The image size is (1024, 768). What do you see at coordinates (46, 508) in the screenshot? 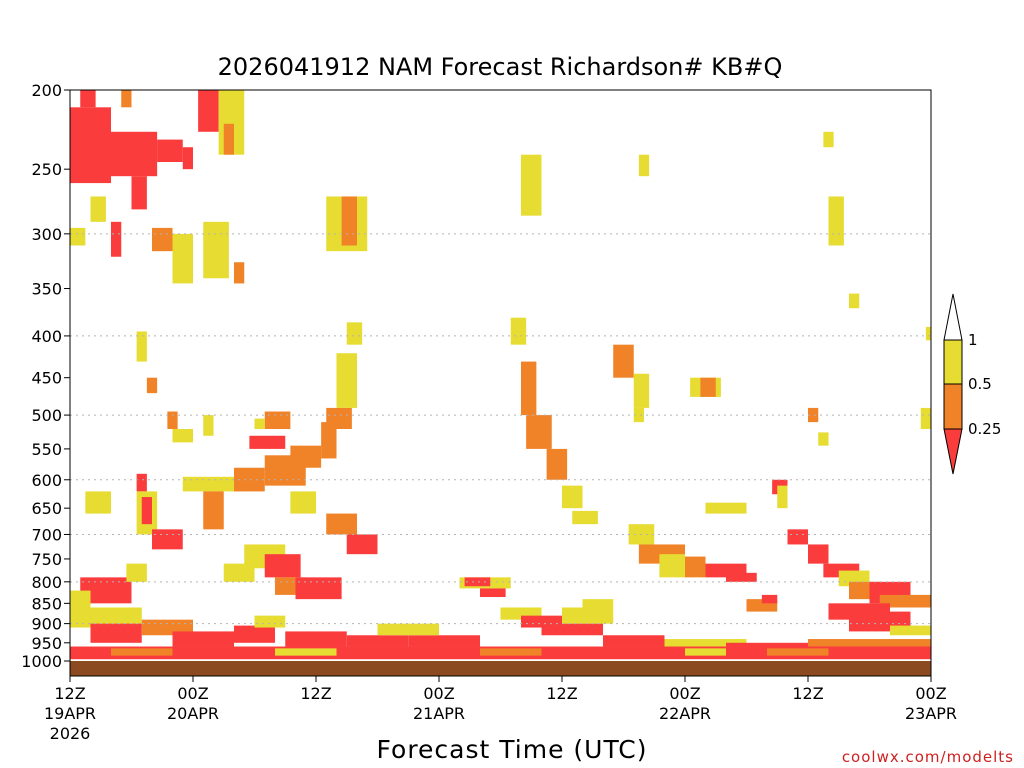
I see `y-tick-label: 650` at bounding box center [46, 508].